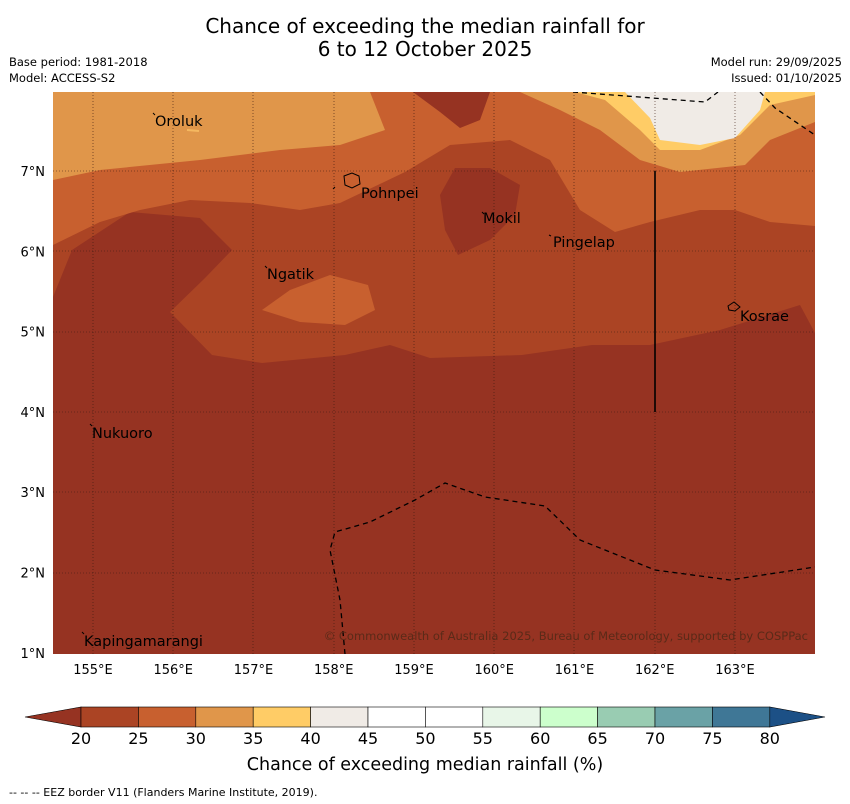 The height and width of the screenshot is (804, 850). Describe the element at coordinates (291, 275) in the screenshot. I see `place-ngatik: Ngatik` at that location.